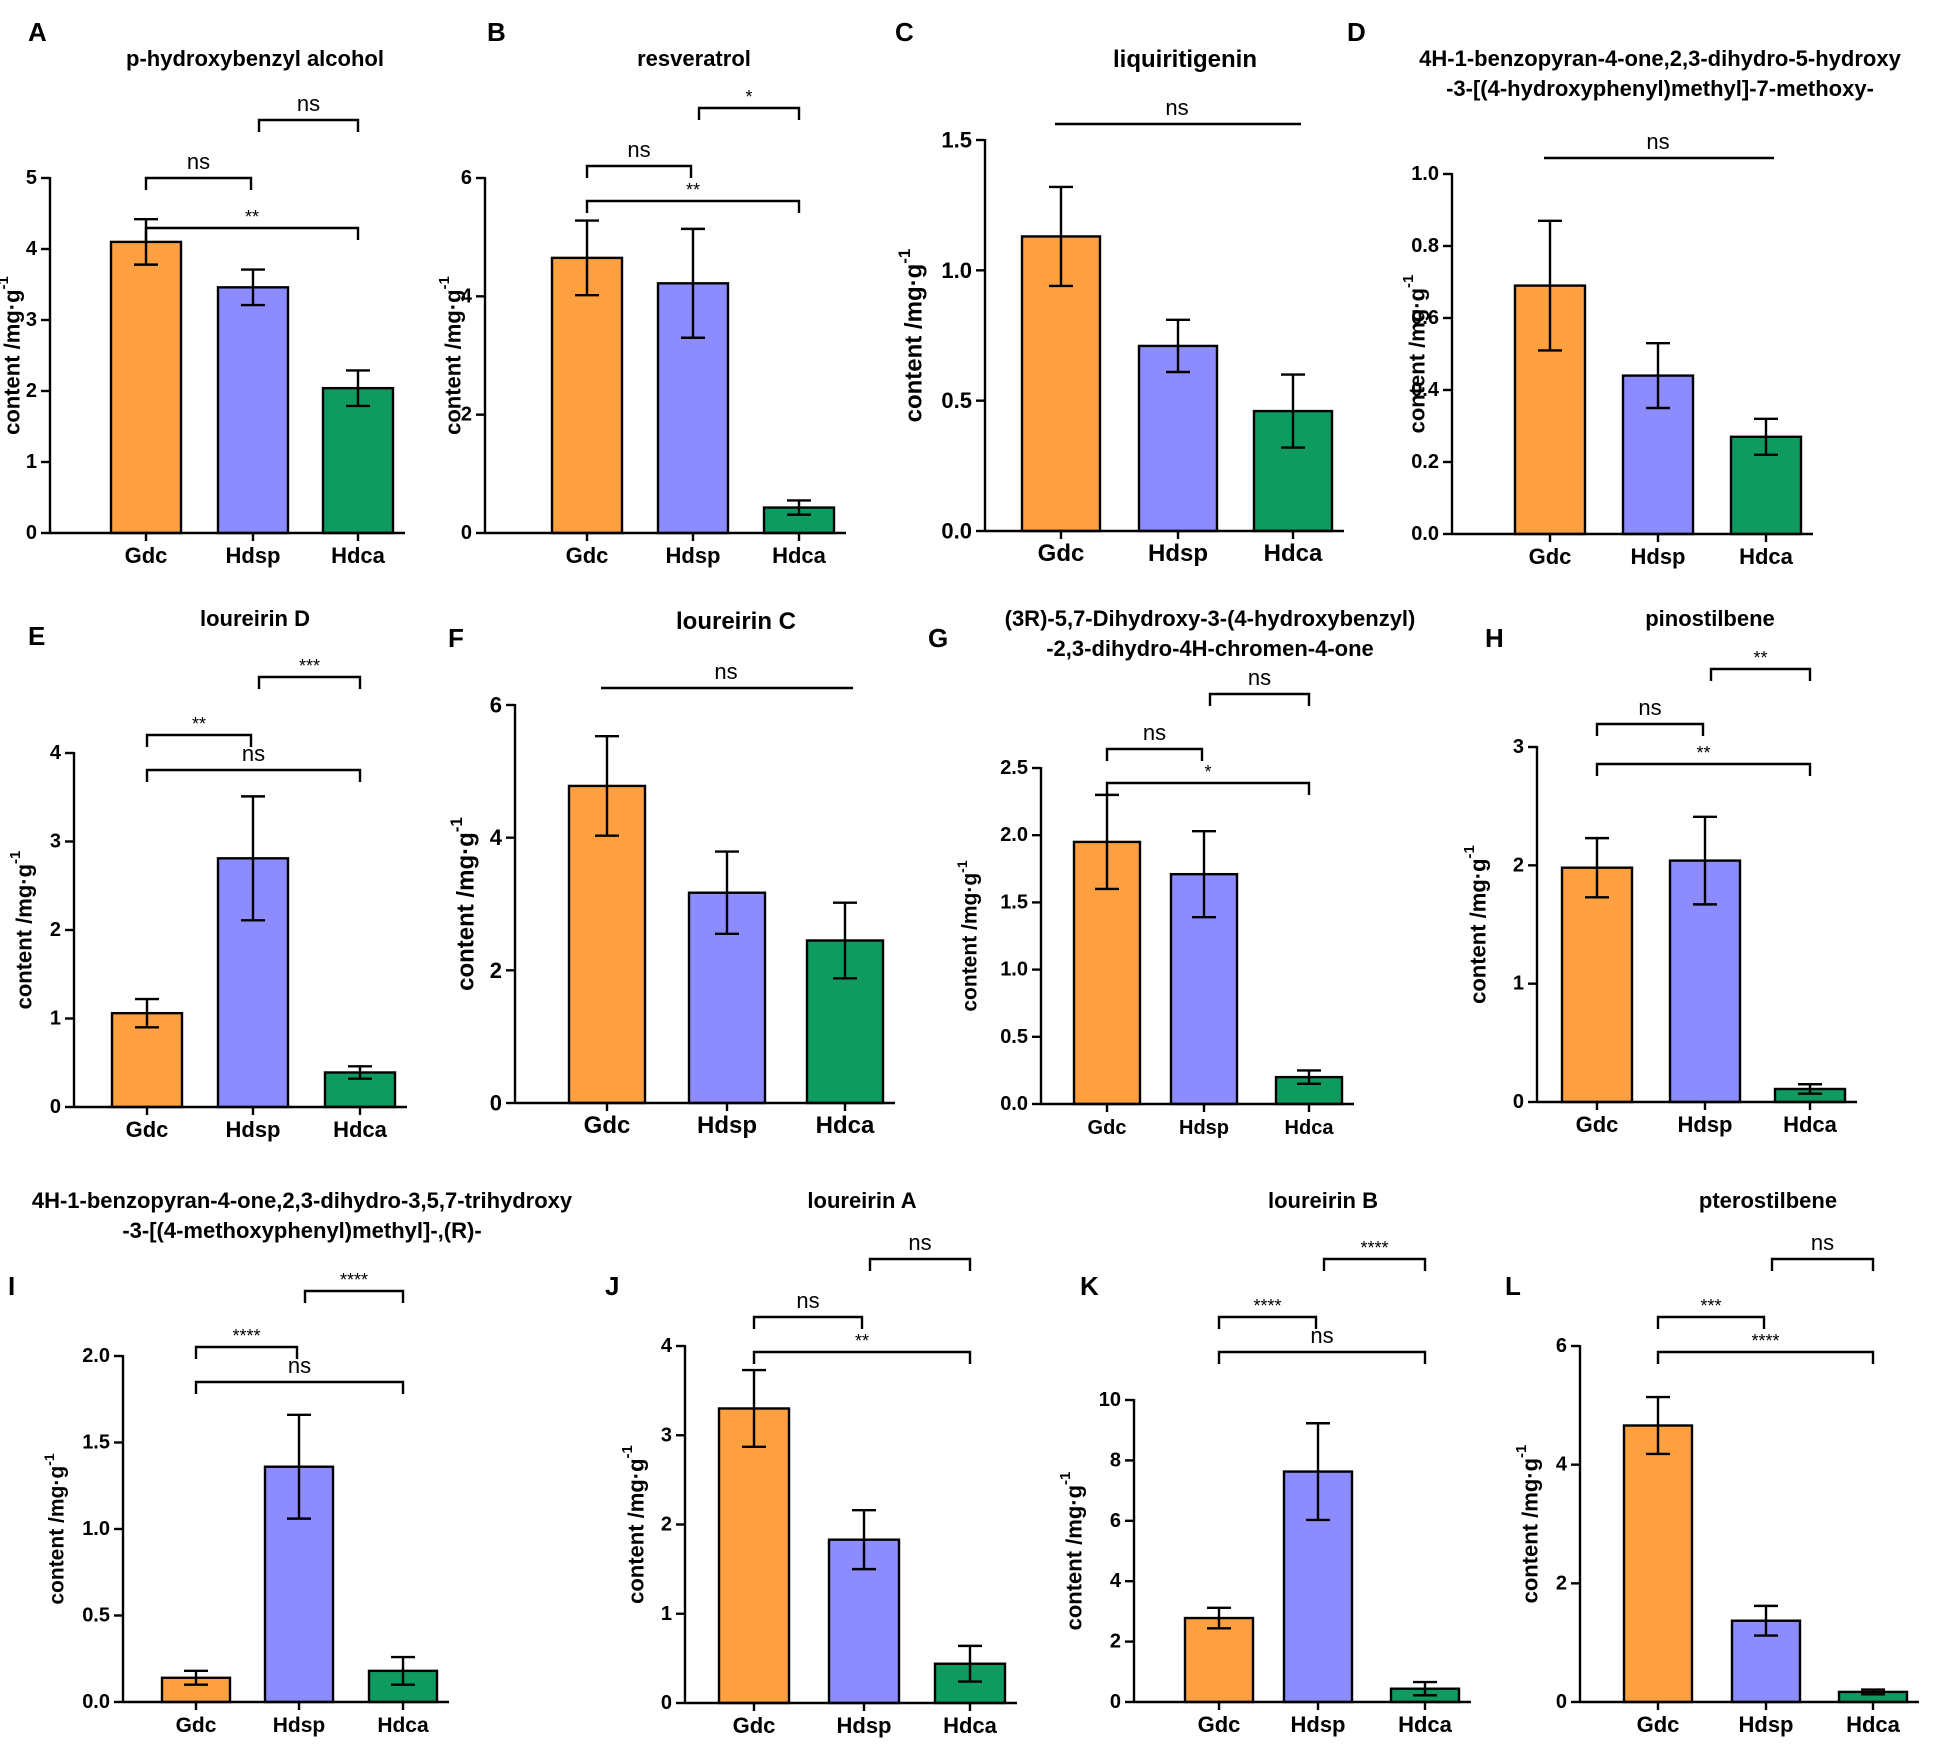 The height and width of the screenshot is (1748, 1949). I want to click on significance-label: ***, so click(309, 666).